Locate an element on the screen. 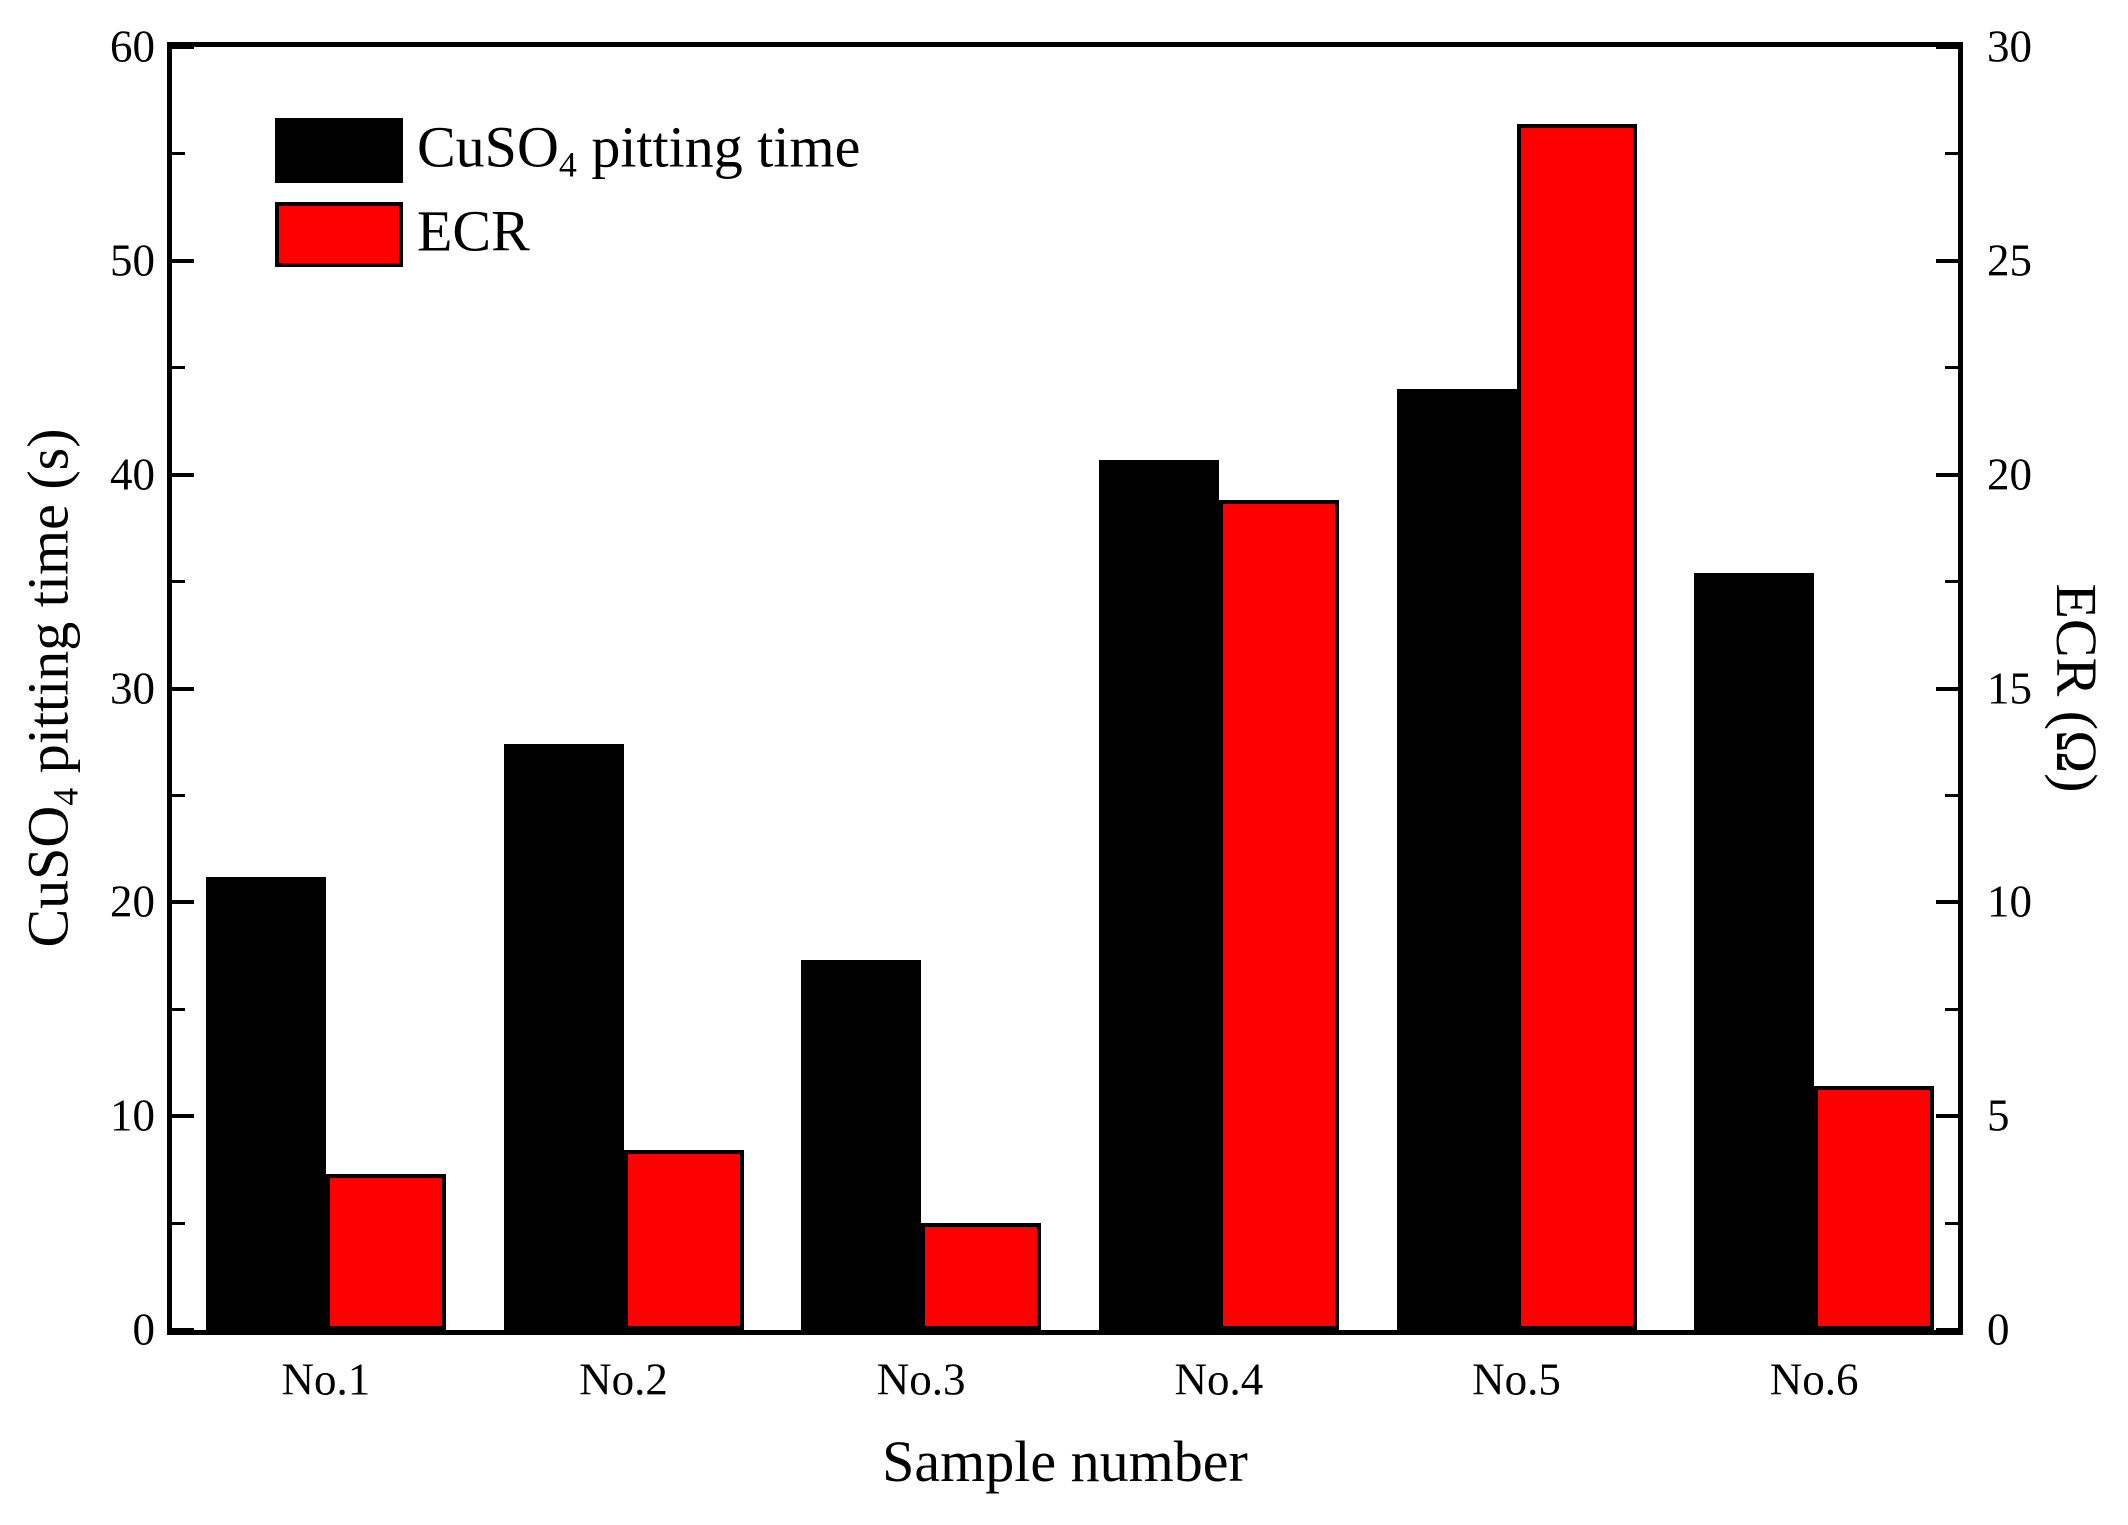 This screenshot has width=2128, height=1525. y-left-tick-label: 50 is located at coordinates (132, 260).